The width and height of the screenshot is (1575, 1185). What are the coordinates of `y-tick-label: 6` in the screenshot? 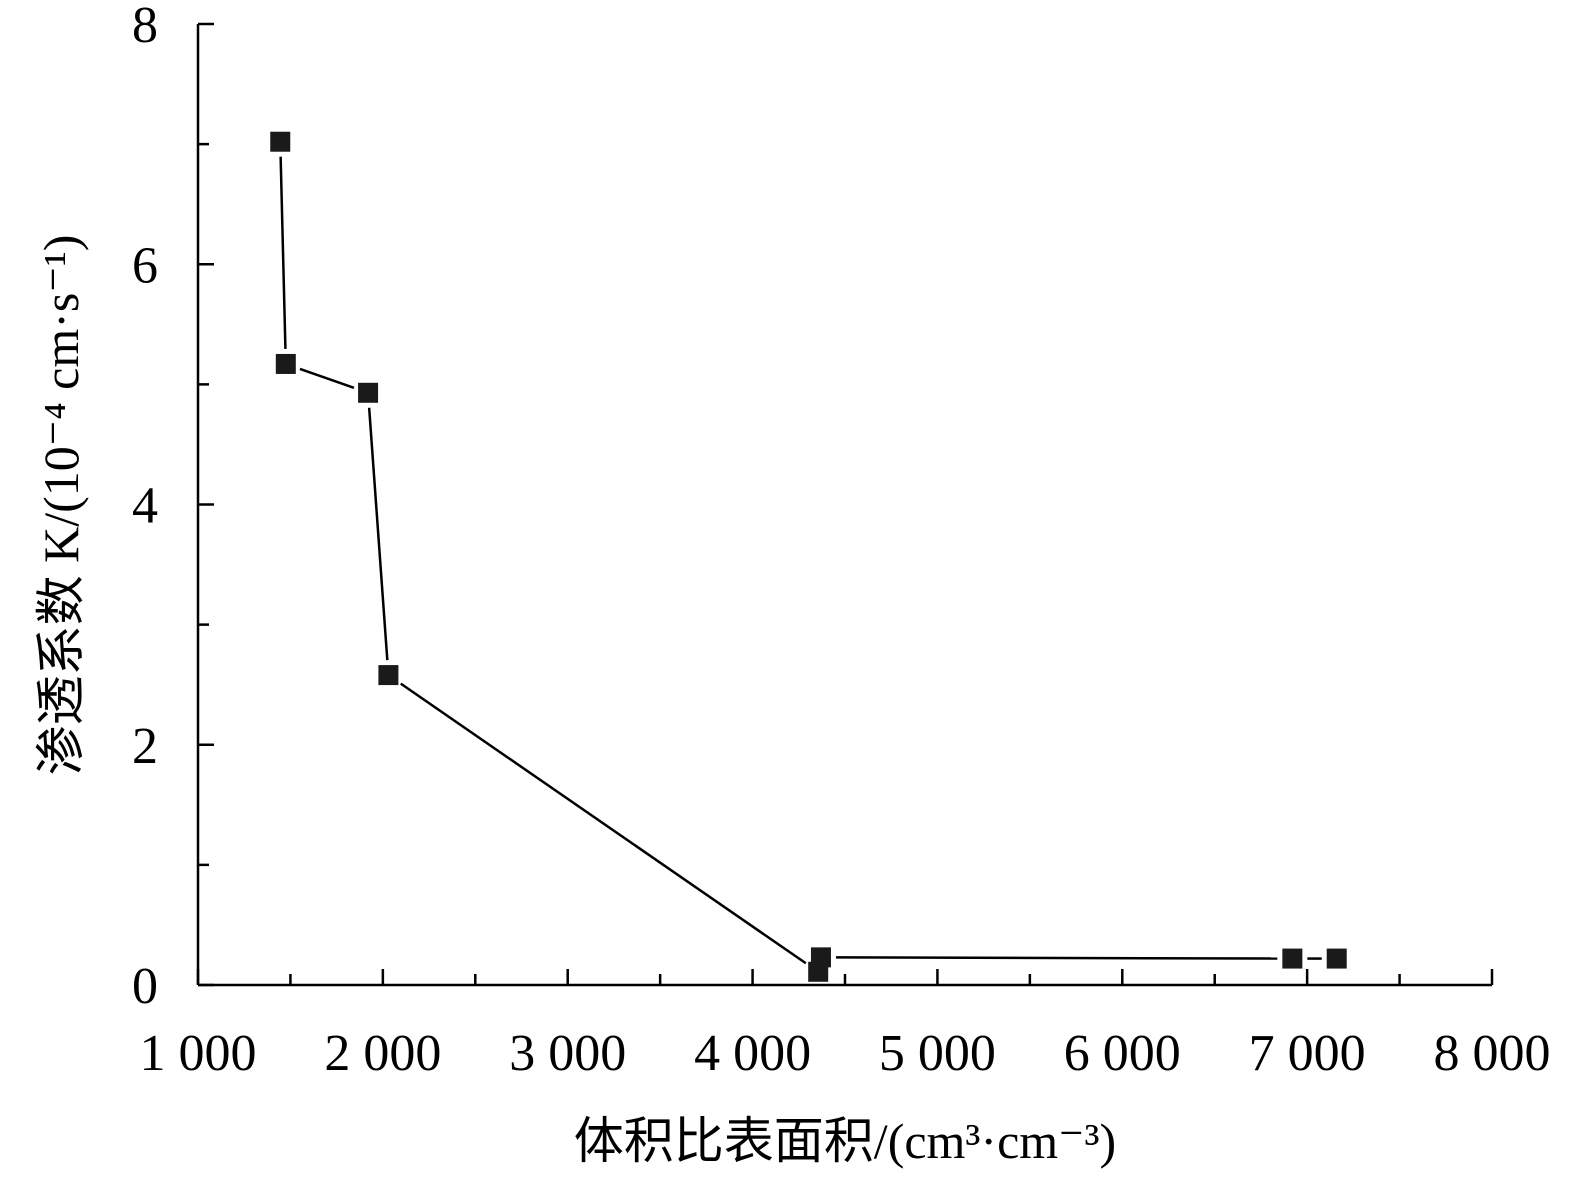 It's located at (145, 265).